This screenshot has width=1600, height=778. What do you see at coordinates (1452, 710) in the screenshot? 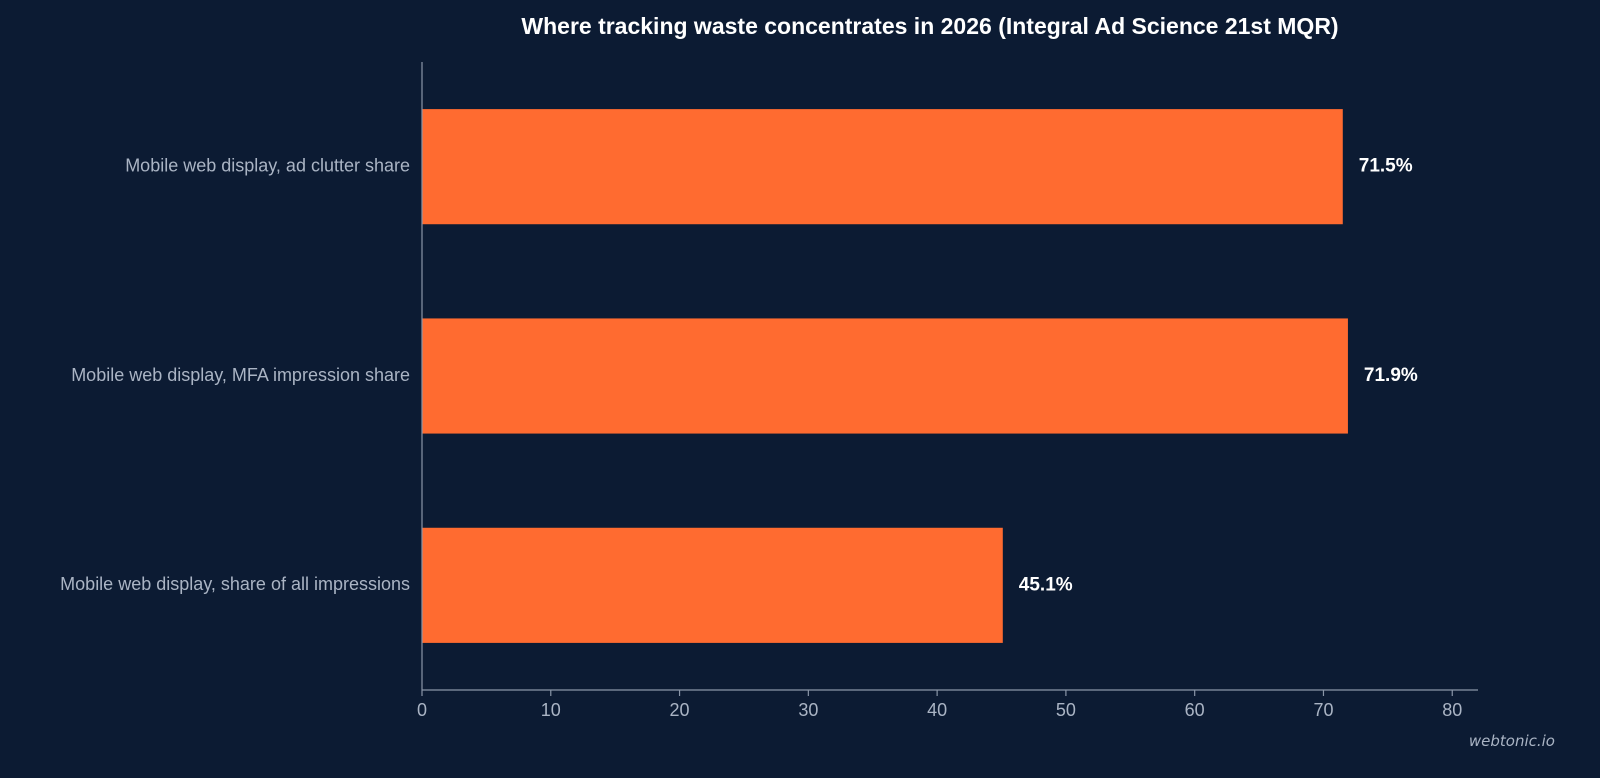
I see `x-tick-label-80: 80` at bounding box center [1452, 710].